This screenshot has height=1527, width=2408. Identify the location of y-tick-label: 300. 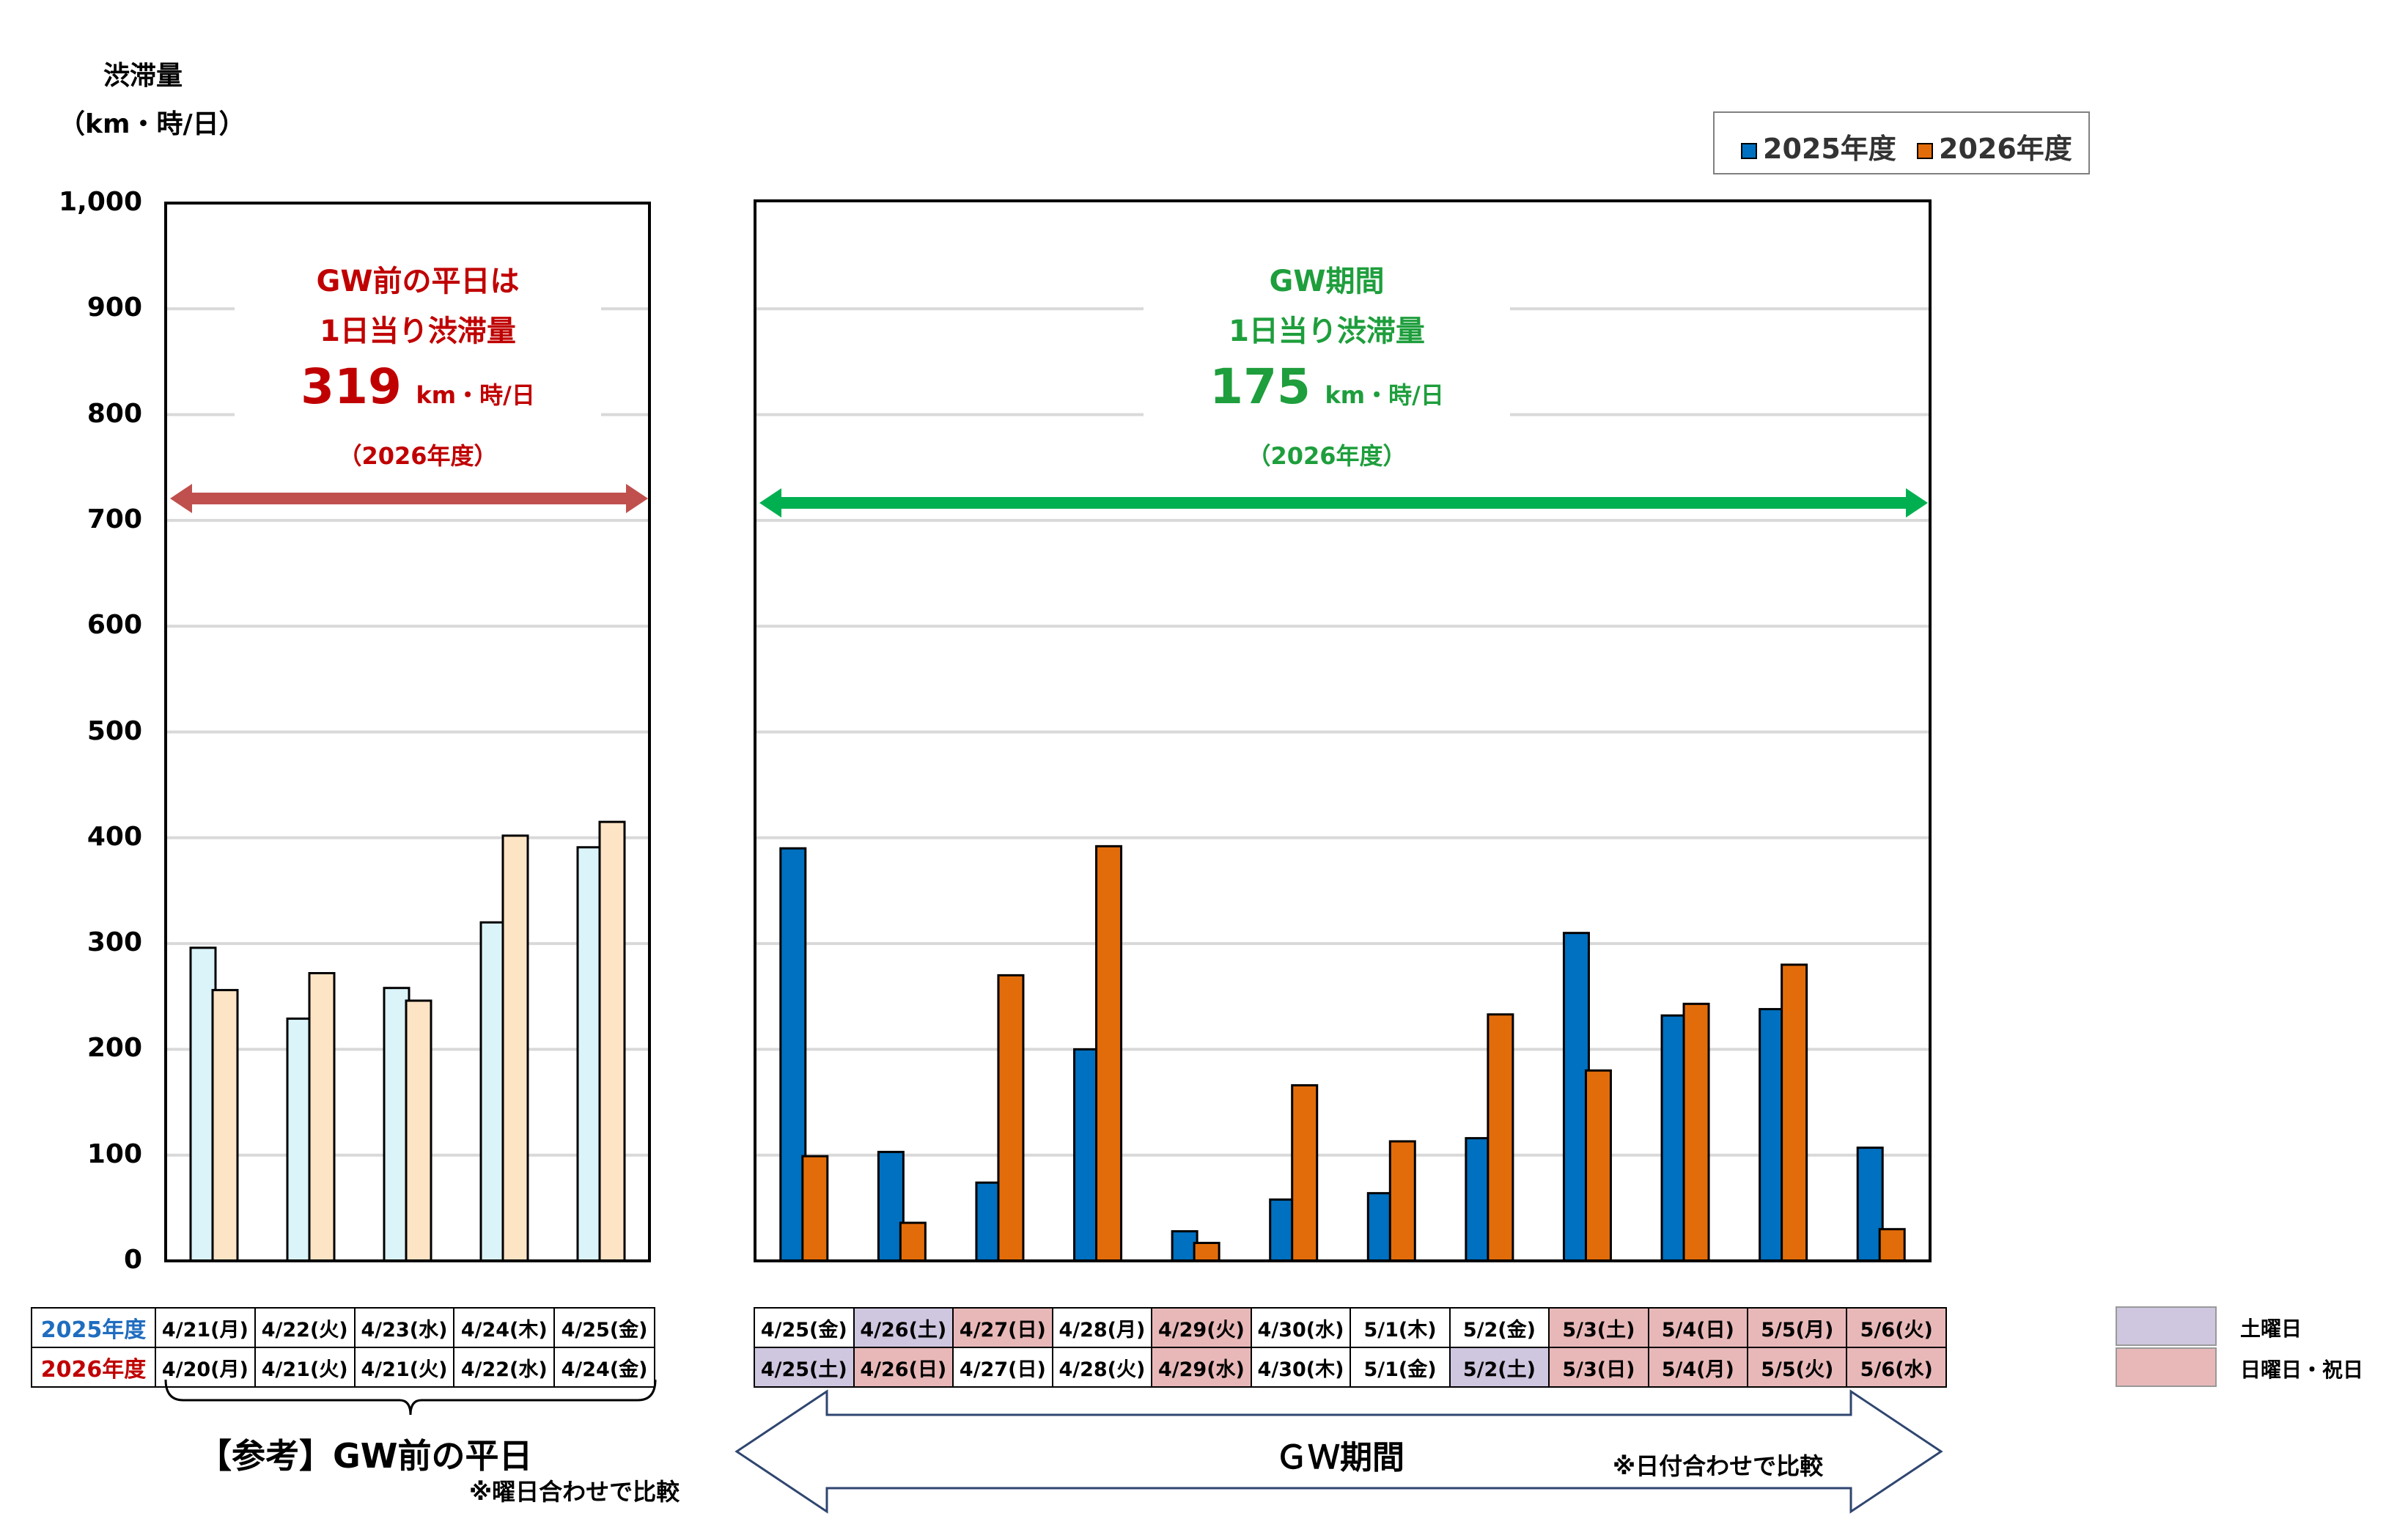
(114, 942).